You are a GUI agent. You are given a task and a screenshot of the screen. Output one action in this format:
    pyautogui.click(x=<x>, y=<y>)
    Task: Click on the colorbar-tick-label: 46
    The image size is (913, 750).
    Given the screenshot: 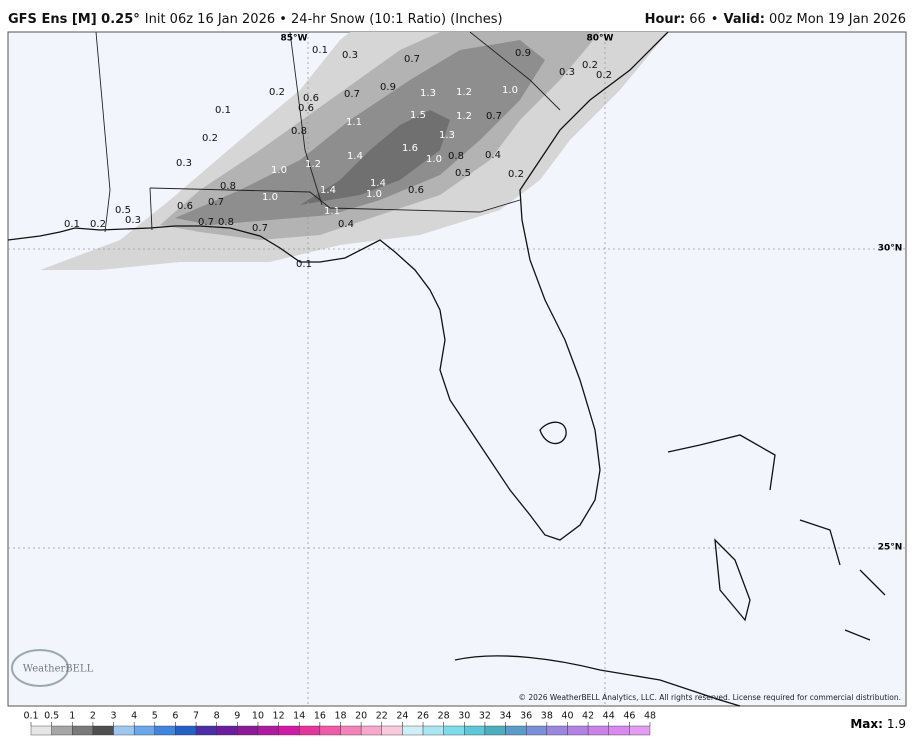 What is the action you would take?
    pyautogui.click(x=629, y=716)
    